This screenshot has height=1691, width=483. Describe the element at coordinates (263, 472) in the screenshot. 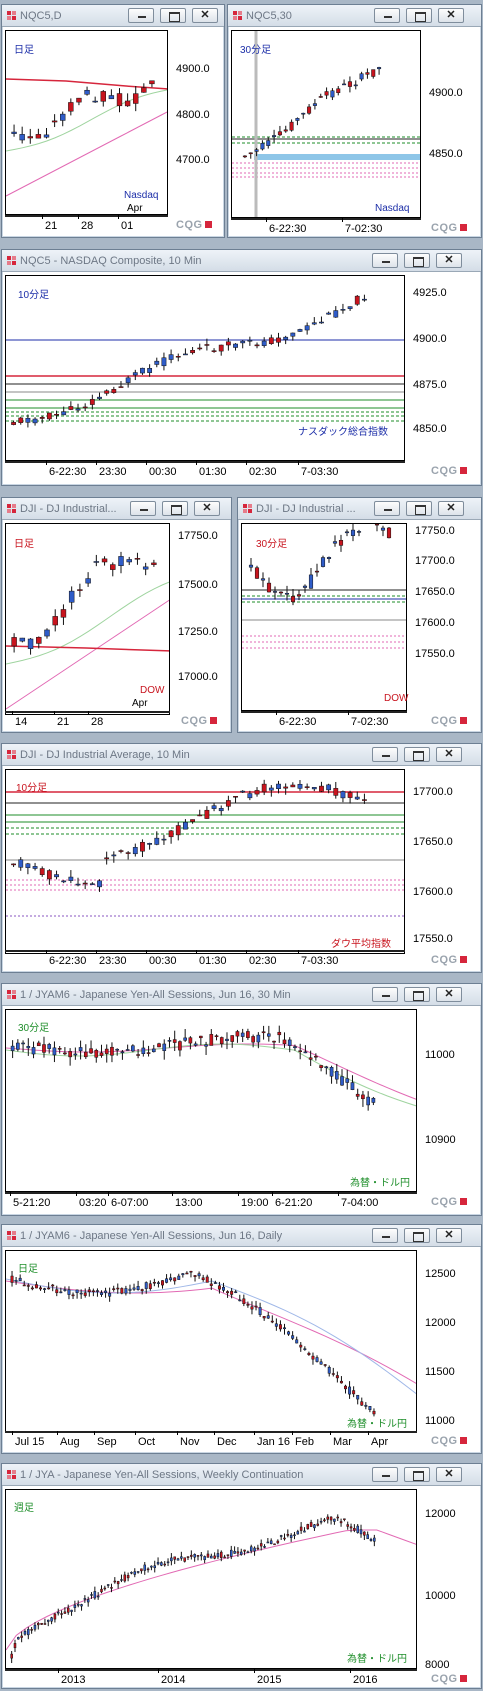

I see `time-tick-label: 02:30` at that location.